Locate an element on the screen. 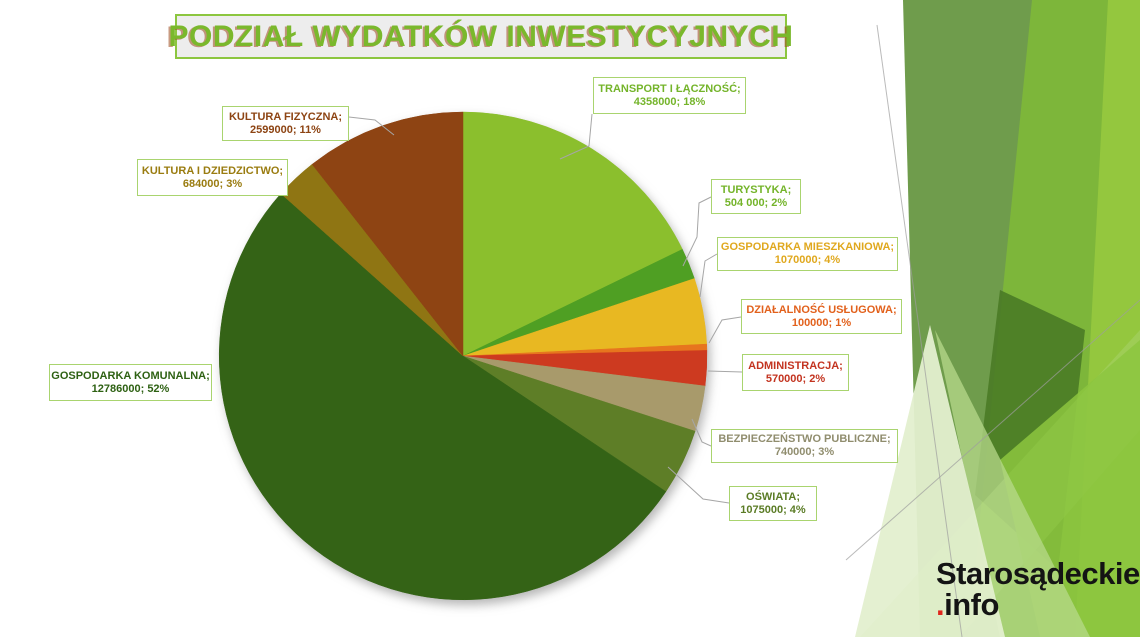  watermark-logo: Starosądeckie .info is located at coordinates (1038, 589).